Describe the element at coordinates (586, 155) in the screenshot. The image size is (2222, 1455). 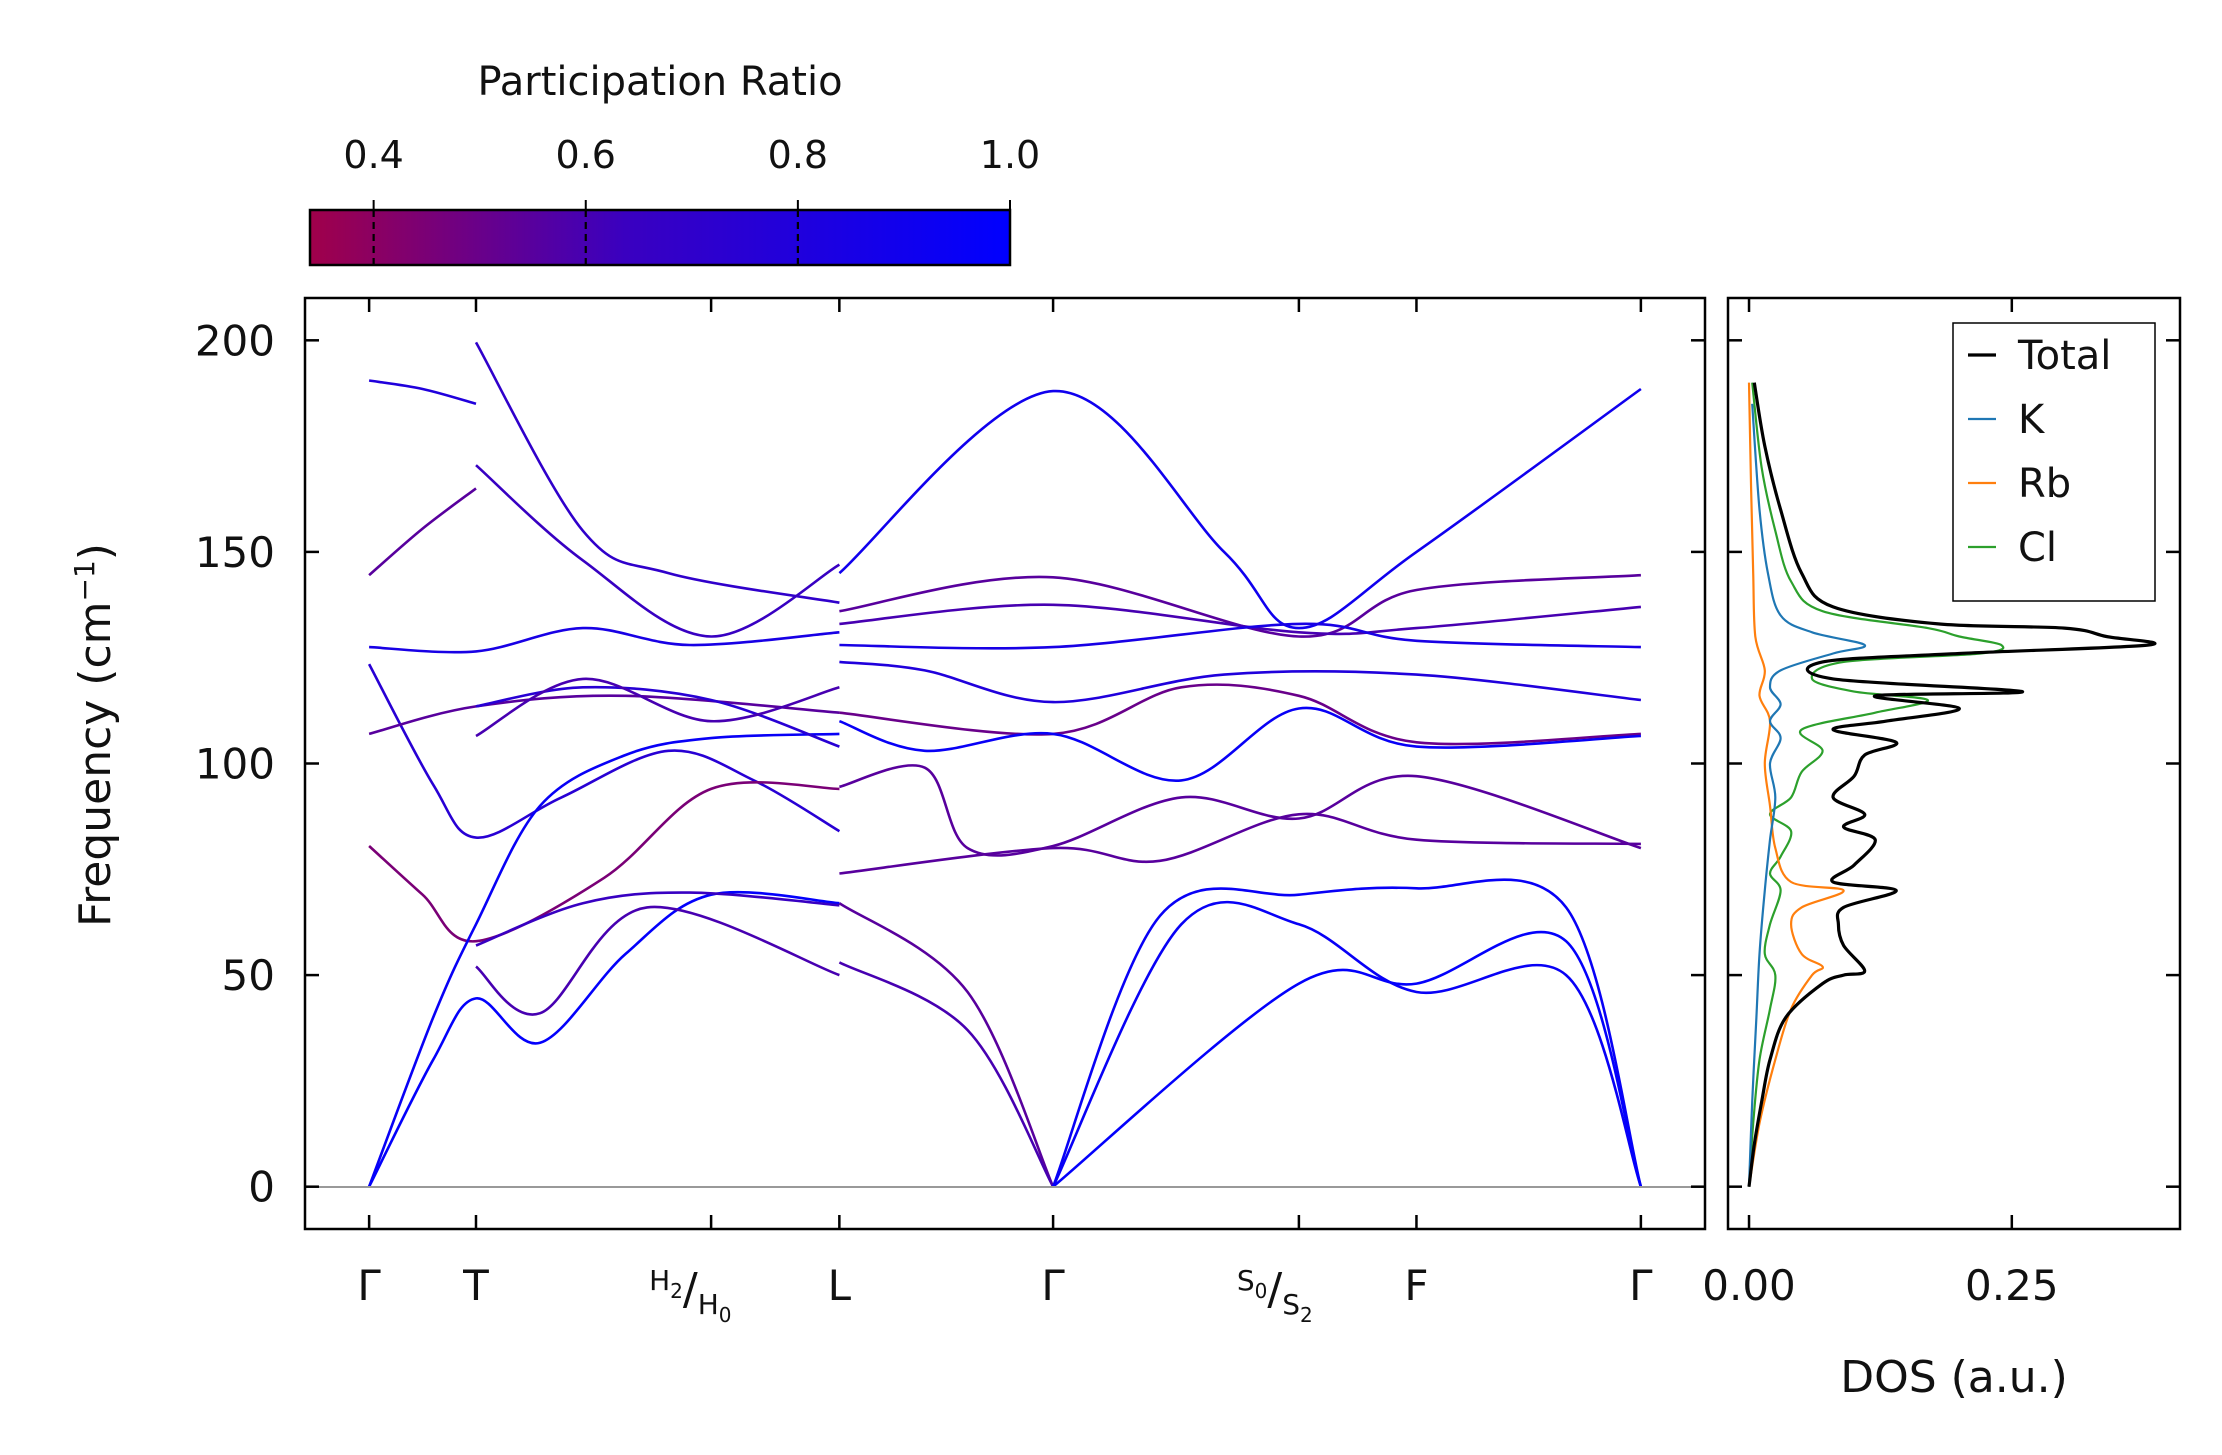
I see `colorbar-tick-label: 0.6` at that location.